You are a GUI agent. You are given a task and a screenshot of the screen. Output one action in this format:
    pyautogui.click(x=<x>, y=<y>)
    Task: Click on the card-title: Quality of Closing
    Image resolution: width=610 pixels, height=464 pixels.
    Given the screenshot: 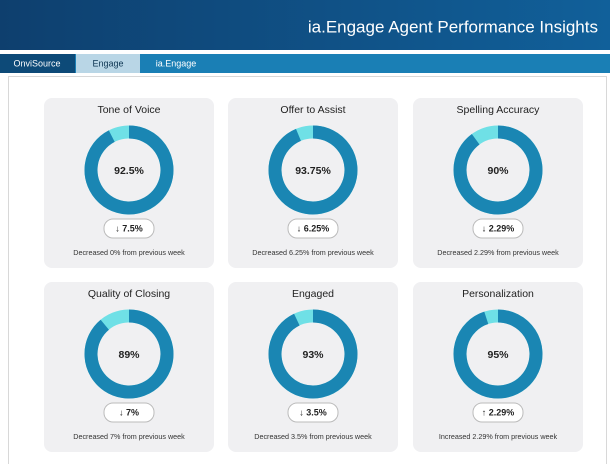 What is the action you would take?
    pyautogui.click(x=129, y=294)
    